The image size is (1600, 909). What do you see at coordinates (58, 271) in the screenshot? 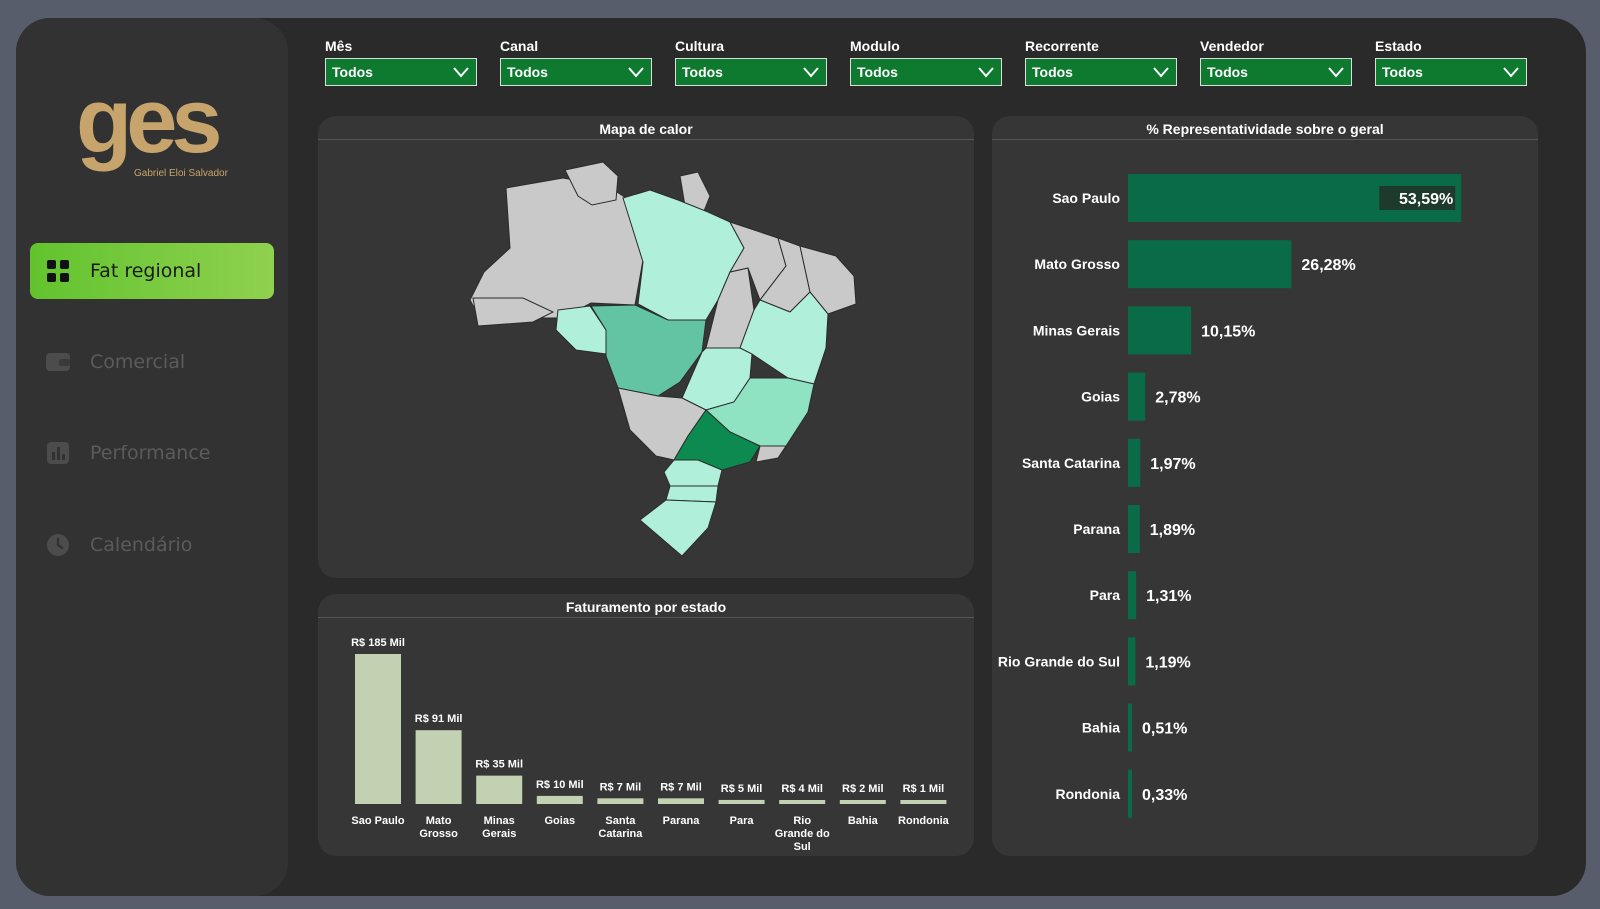
I see `grid-icon` at bounding box center [58, 271].